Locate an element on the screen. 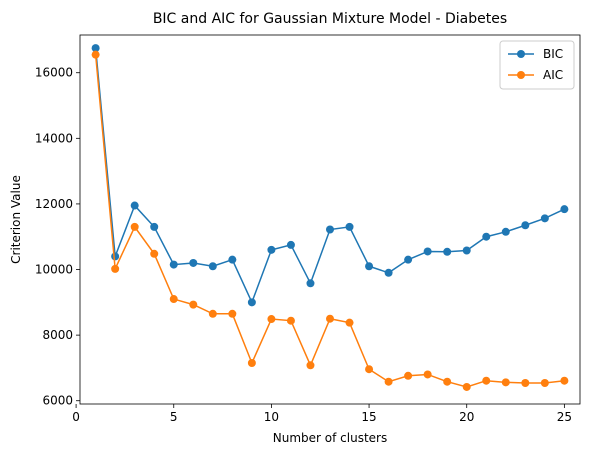 The width and height of the screenshot is (589, 455). x-axis-ticks: 0 5 10 15 20 25 is located at coordinates (322, 414).